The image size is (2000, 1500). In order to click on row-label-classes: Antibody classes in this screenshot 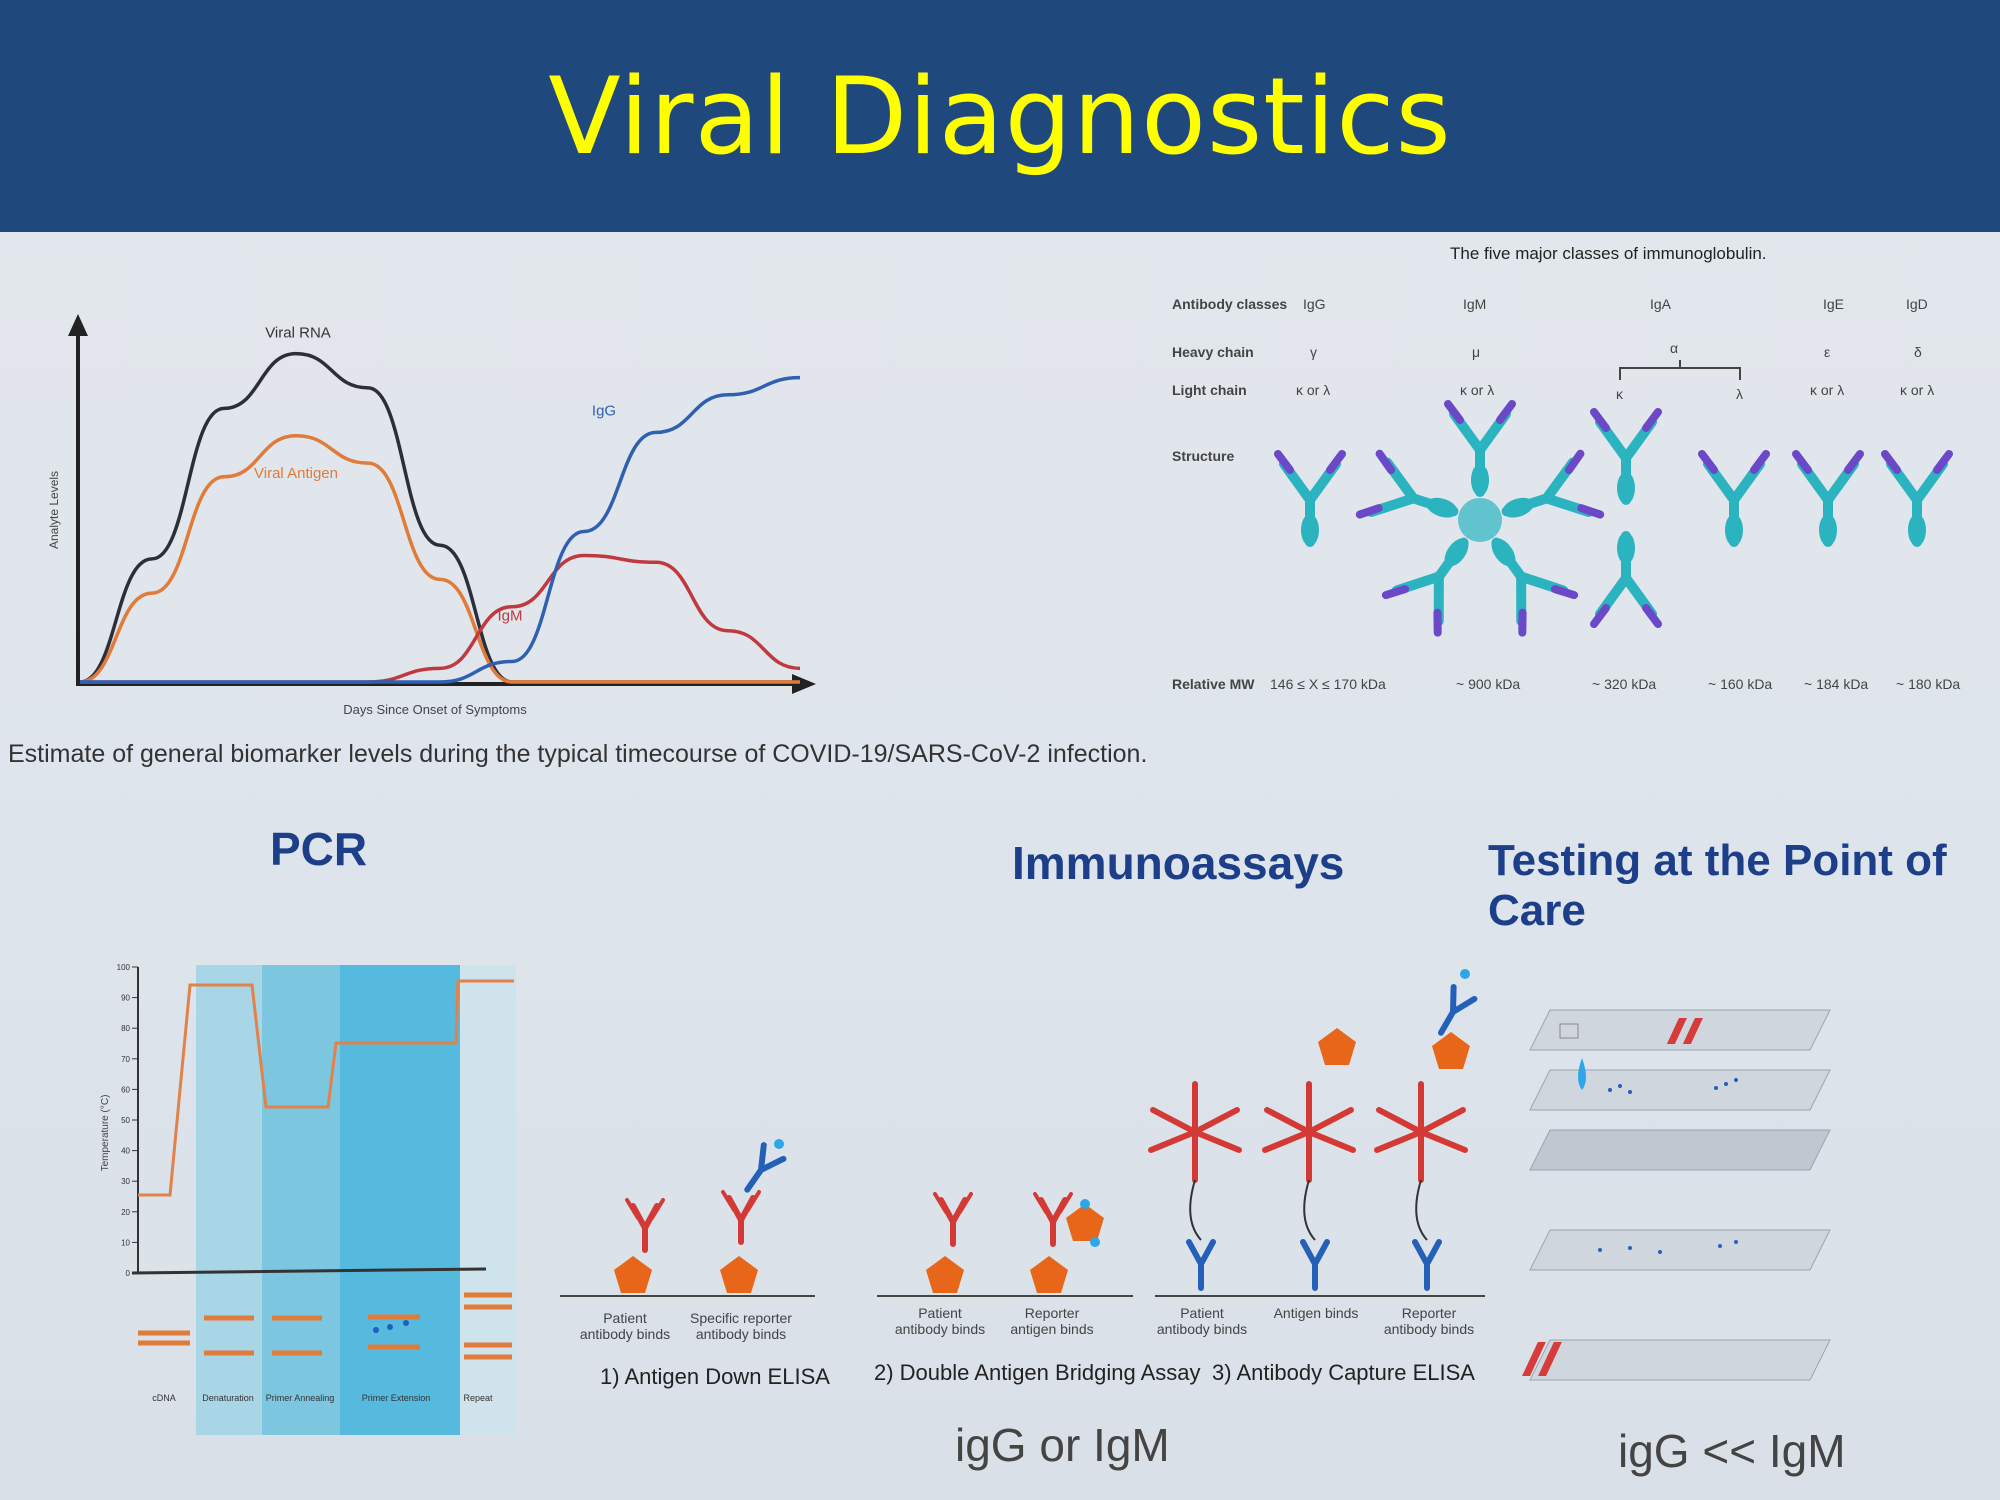, I will do `click(1230, 304)`.